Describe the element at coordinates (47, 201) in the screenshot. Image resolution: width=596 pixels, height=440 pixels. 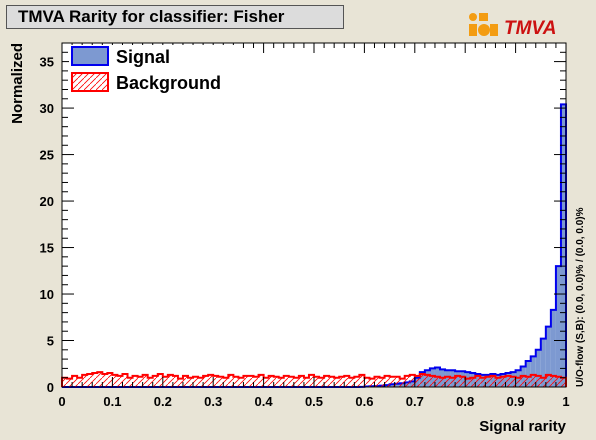
I see `y-tick-label: 20` at that location.